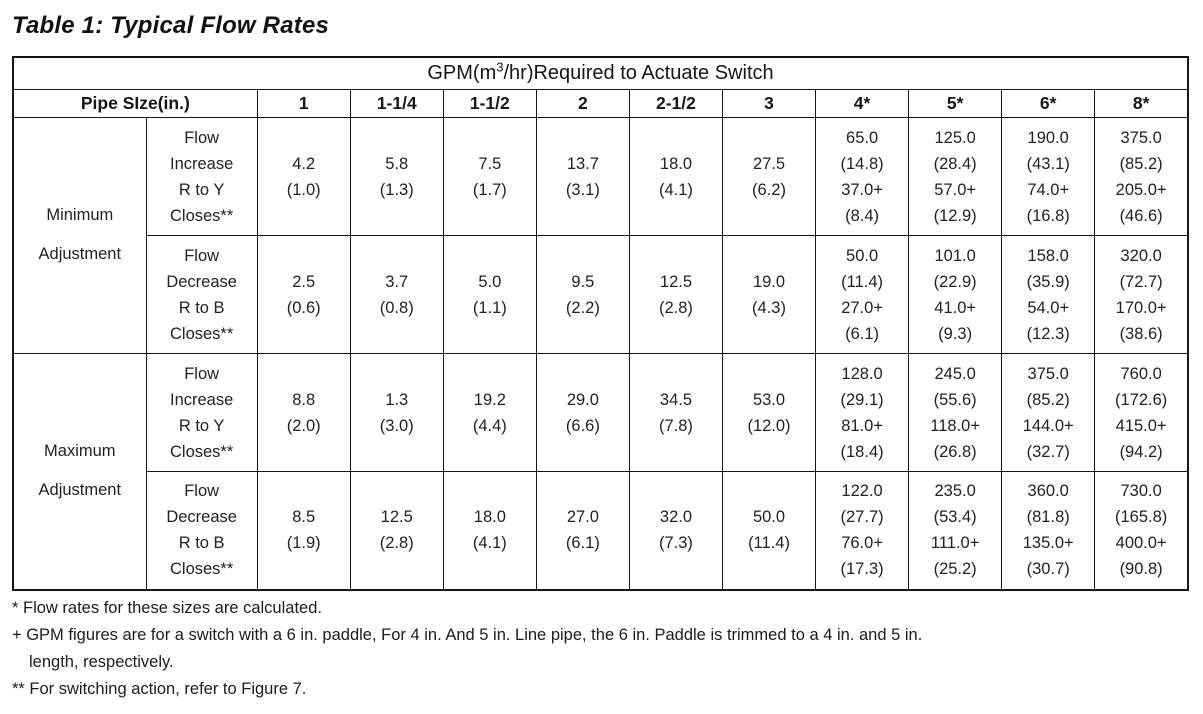 The image size is (1203, 714). I want to click on flow-value-cell: 9.5 (2.2), so click(582, 294).